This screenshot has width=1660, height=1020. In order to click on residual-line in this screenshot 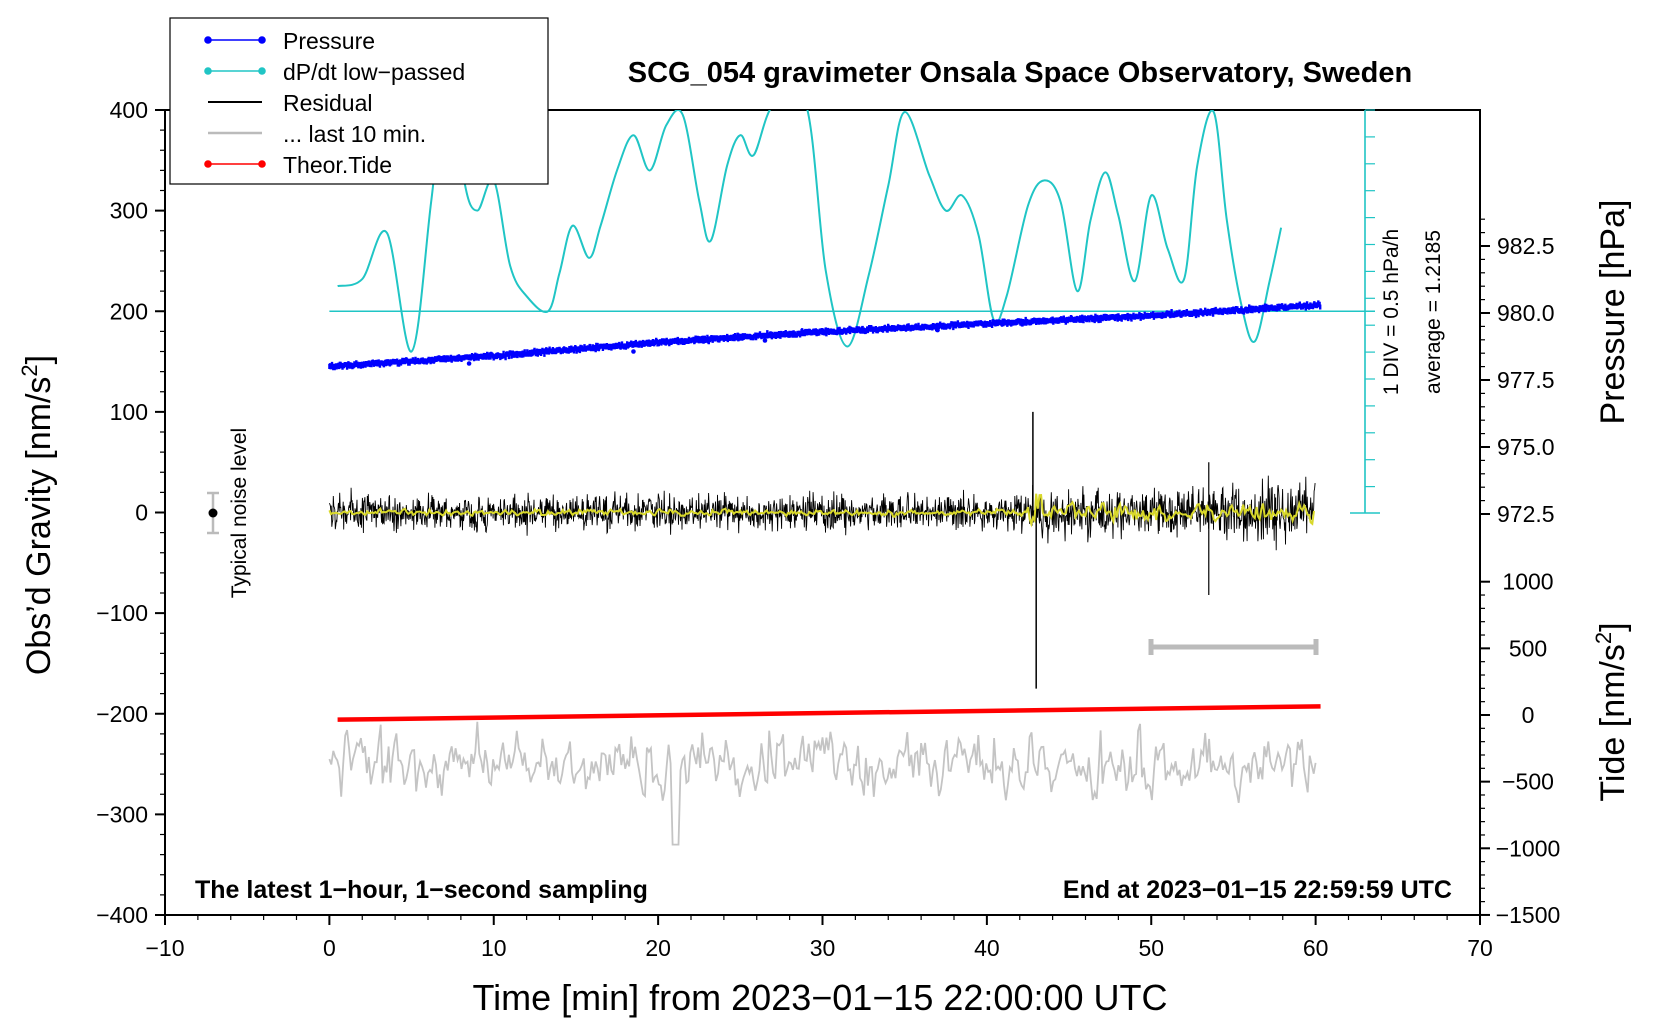, I will do `click(822, 513)`.